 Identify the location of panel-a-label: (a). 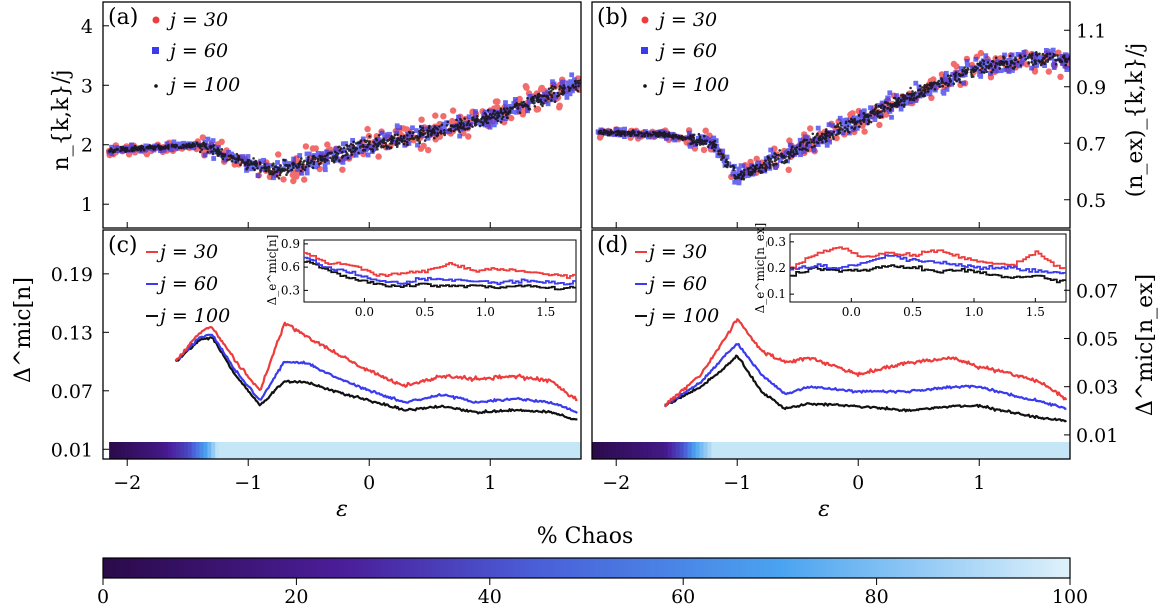
(123, 17).